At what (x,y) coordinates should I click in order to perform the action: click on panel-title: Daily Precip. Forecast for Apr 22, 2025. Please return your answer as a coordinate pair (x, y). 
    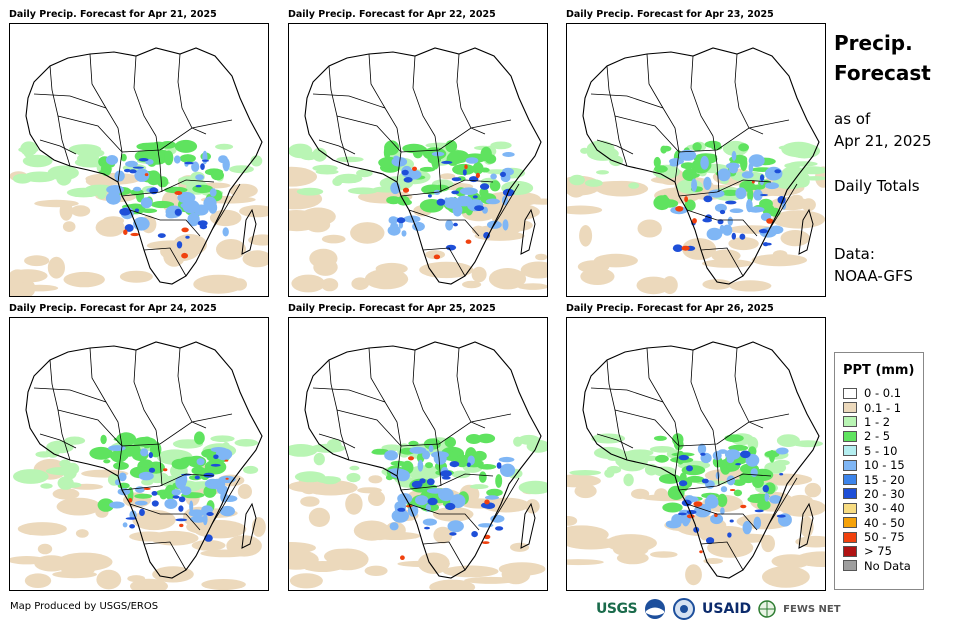
    Looking at the image, I should click on (392, 14).